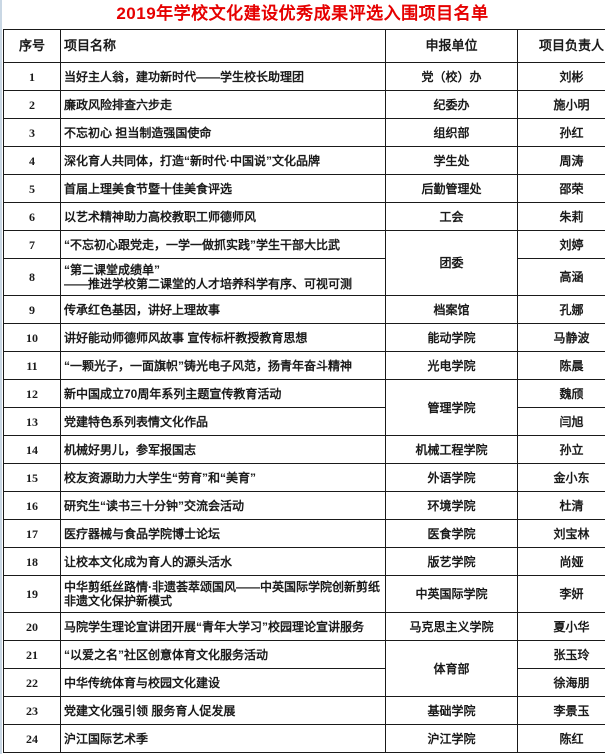 Image resolution: width=605 pixels, height=754 pixels. I want to click on leader-cell: 陈红, so click(561, 738).